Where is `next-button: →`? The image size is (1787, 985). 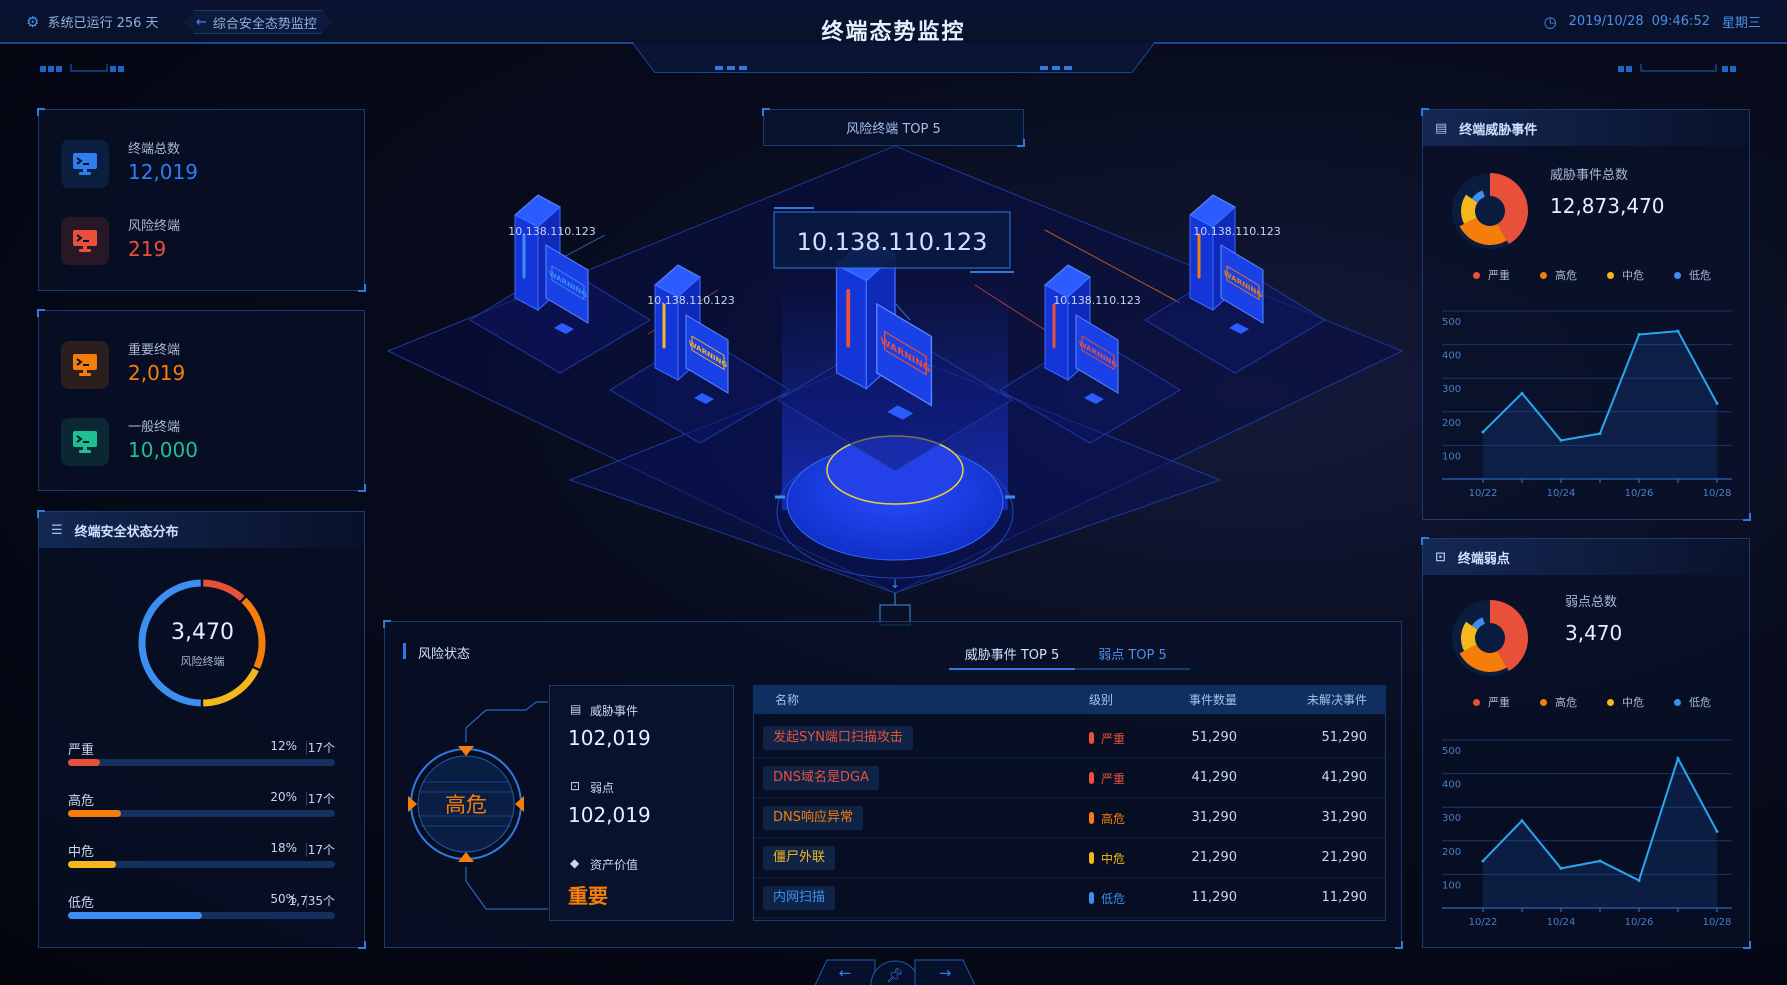 next-button: → is located at coordinates (944, 972).